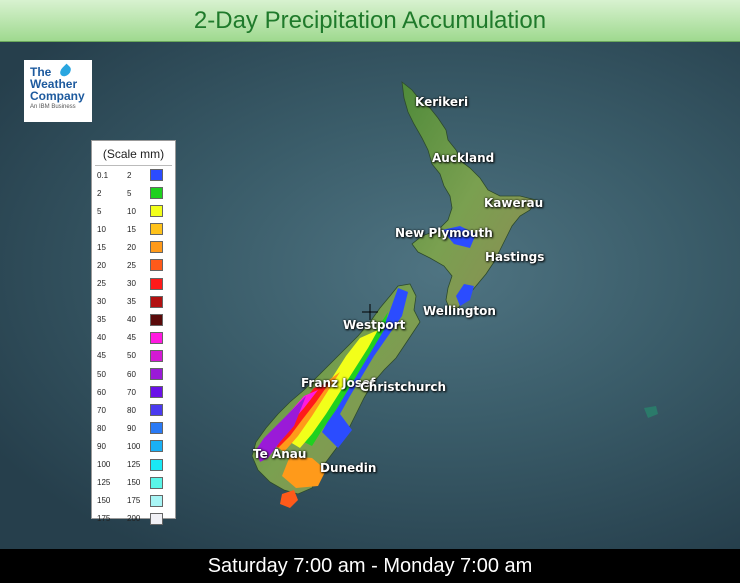  I want to click on legend-range-to: 10, so click(131, 211).